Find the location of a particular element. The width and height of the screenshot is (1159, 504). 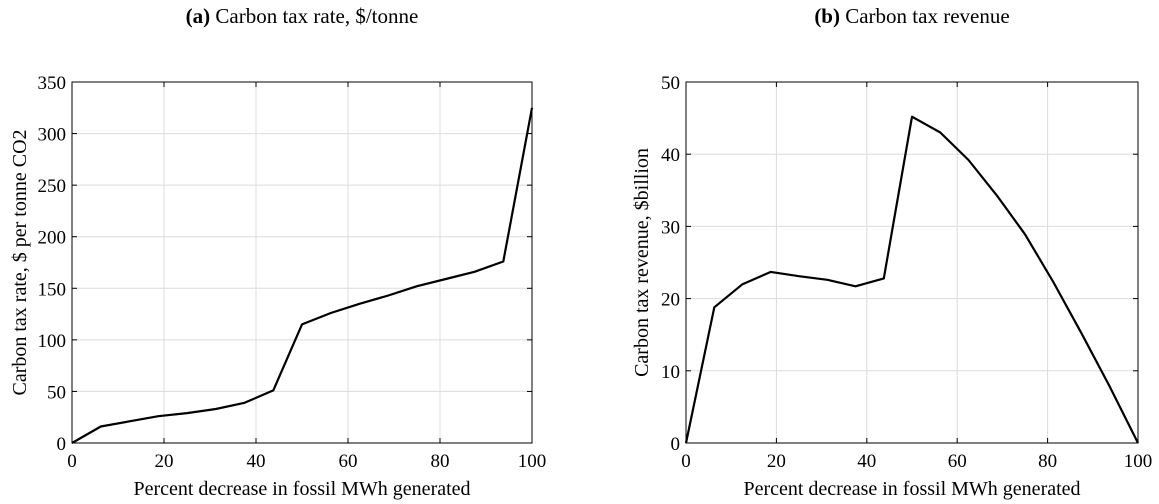

chart-a-ytick-label: 200 is located at coordinates (52, 238).